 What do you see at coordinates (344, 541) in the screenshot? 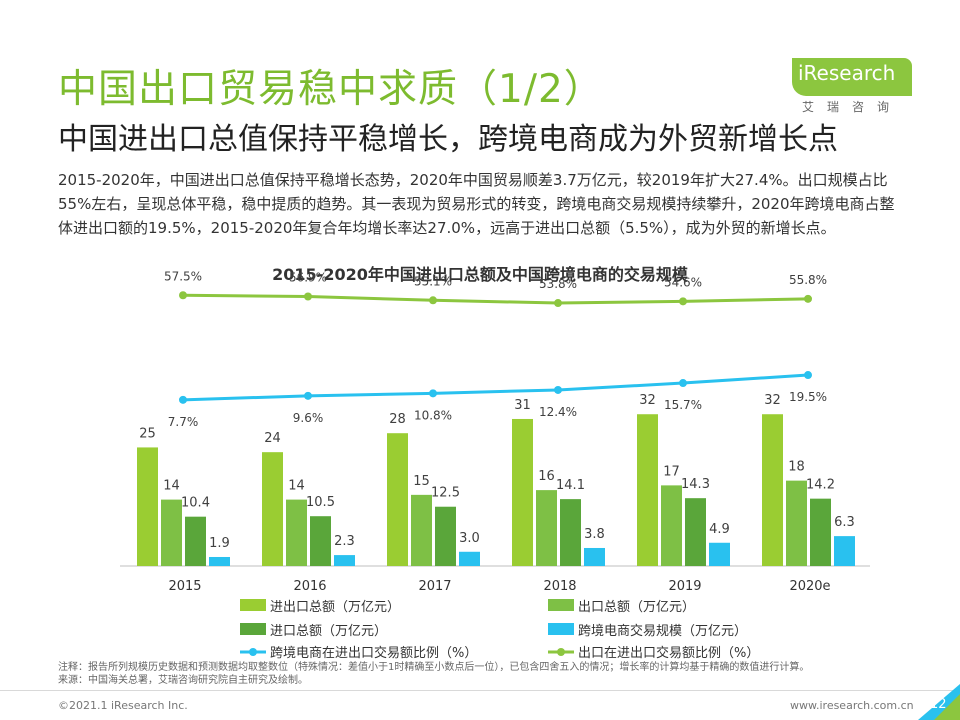
I see `bar-label-3-1: 2.3` at bounding box center [344, 541].